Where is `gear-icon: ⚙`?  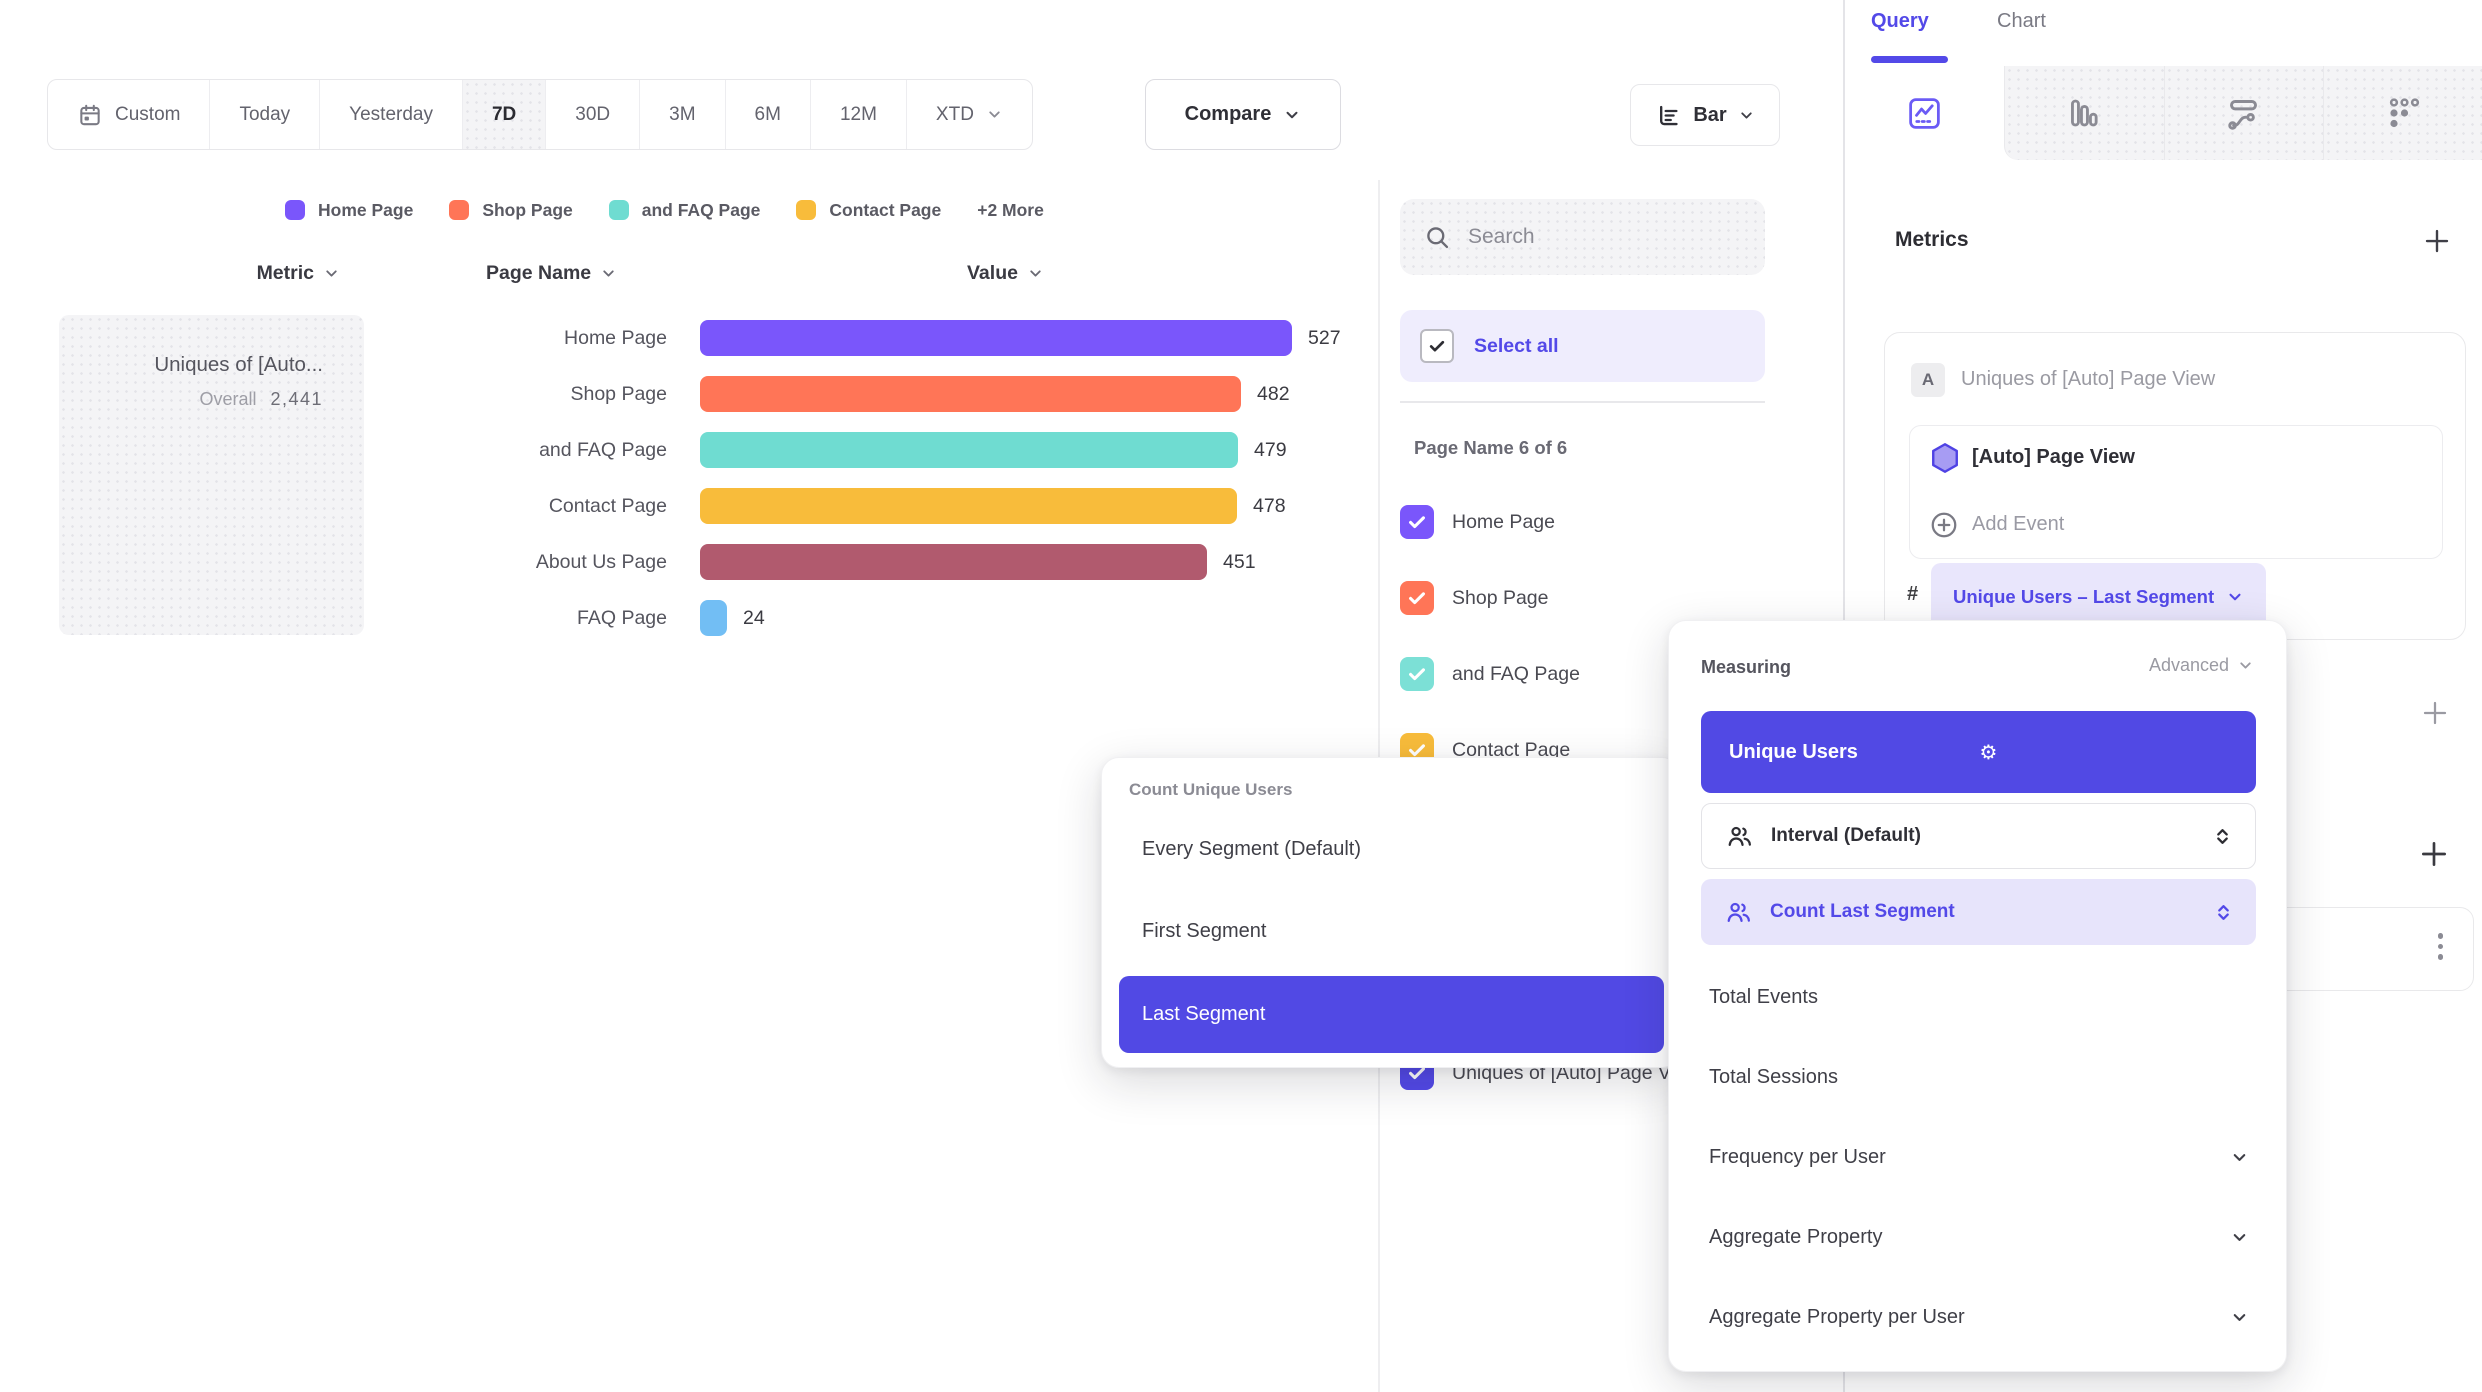
gear-icon: ⚙ is located at coordinates (1988, 752).